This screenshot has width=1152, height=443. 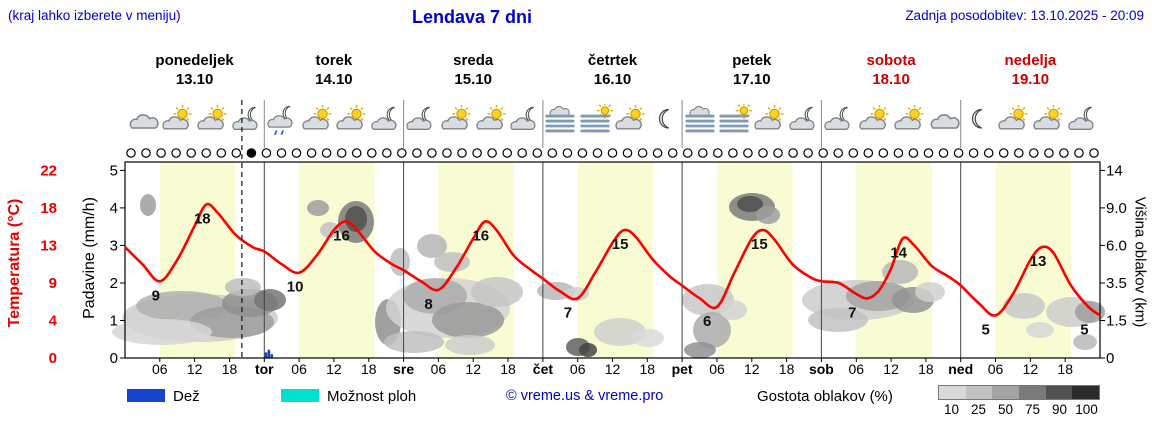 I want to click on day-header-4: četrtek 16.10, so click(x=612, y=70).